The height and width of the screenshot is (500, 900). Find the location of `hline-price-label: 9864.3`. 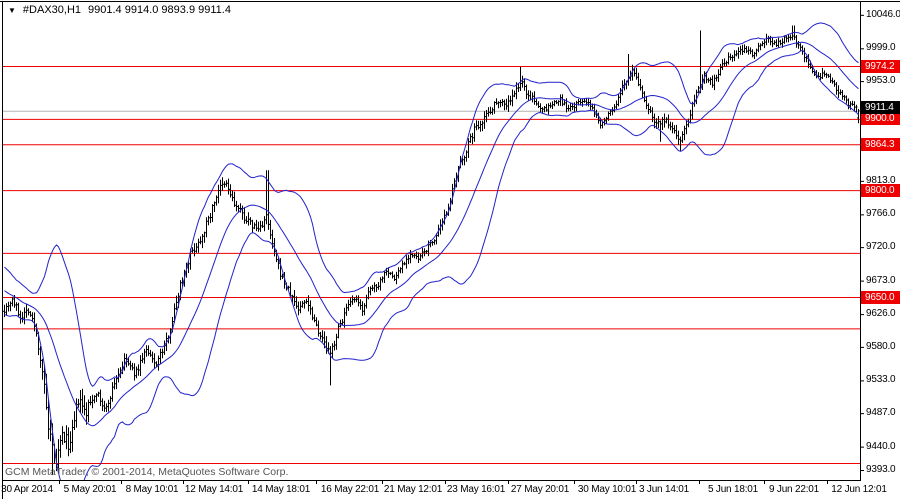

hline-price-label: 9864.3 is located at coordinates (880, 144).